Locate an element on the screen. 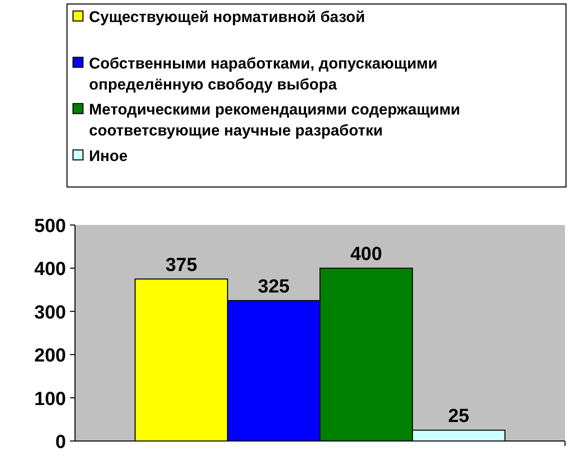 The image size is (577, 471). y-tick-label: 400 is located at coordinates (50, 269).